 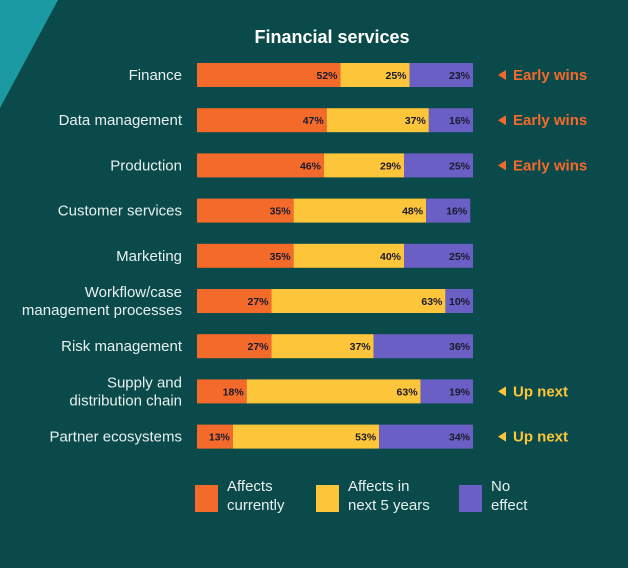 I want to click on legend-label: No effect, so click(x=509, y=496).